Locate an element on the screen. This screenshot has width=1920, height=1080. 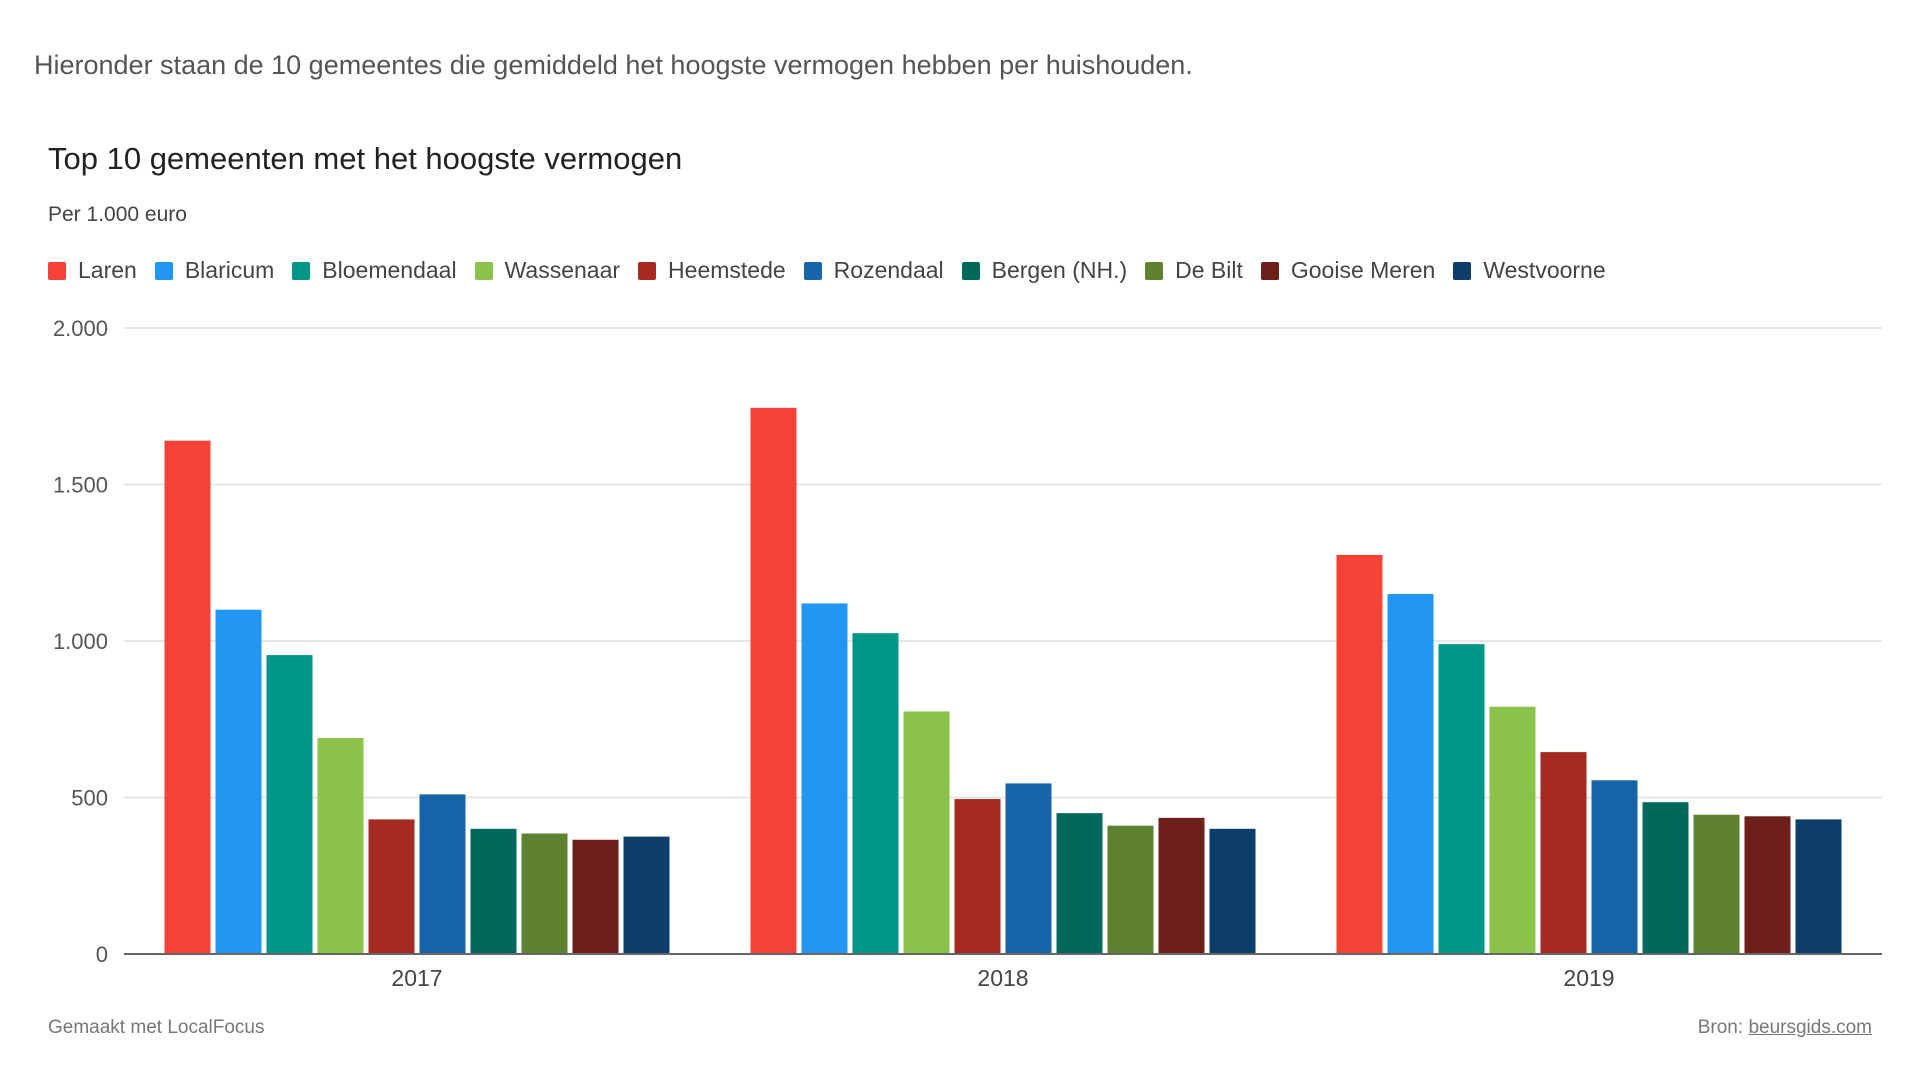
legend-item: Heemstede is located at coordinates (712, 270).